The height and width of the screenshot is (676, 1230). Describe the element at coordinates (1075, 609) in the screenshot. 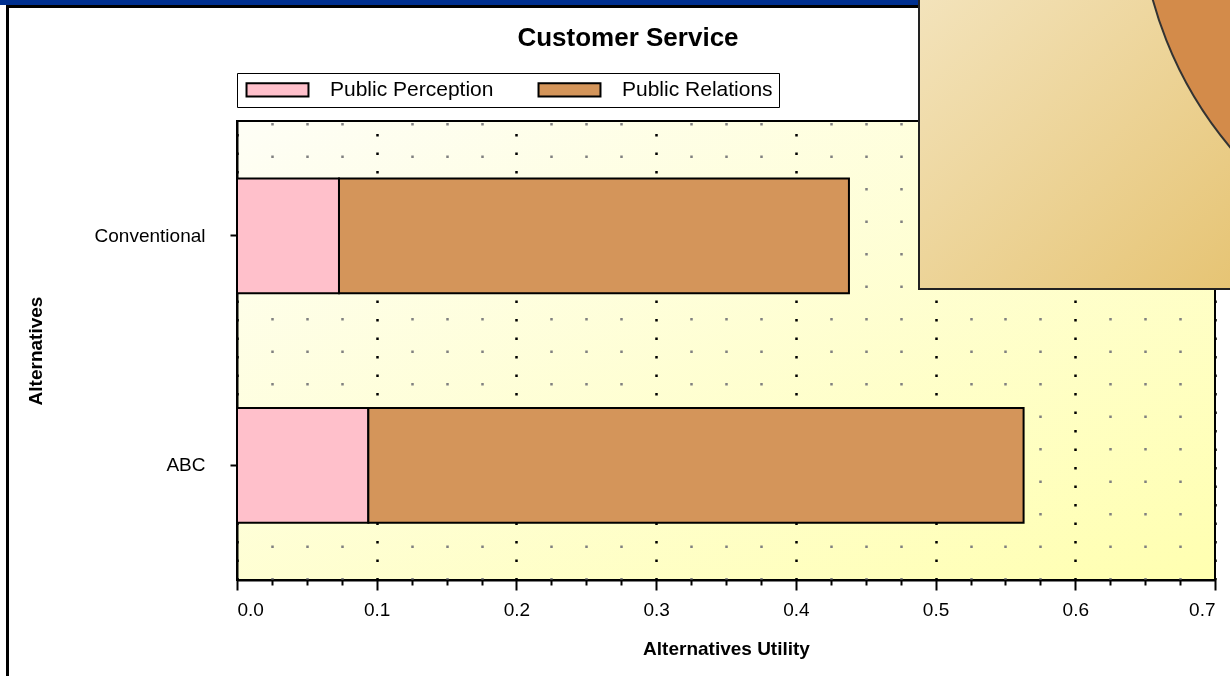

I see `x-tick-label: 0.6` at that location.